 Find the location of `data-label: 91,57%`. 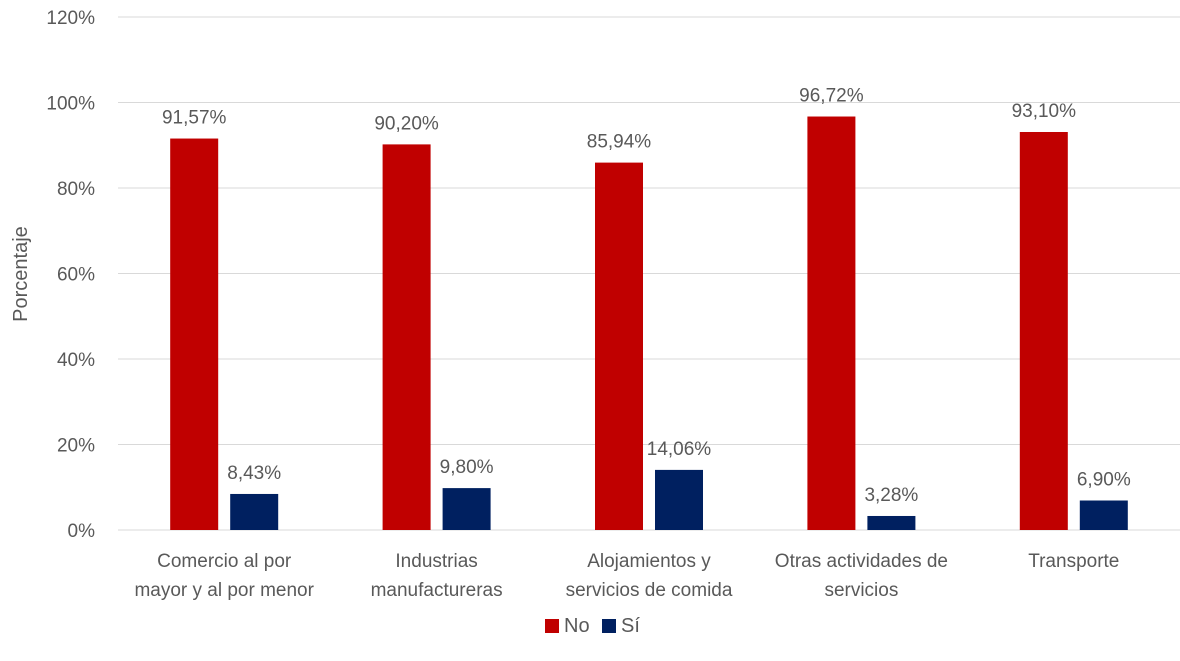

data-label: 91,57% is located at coordinates (194, 118).